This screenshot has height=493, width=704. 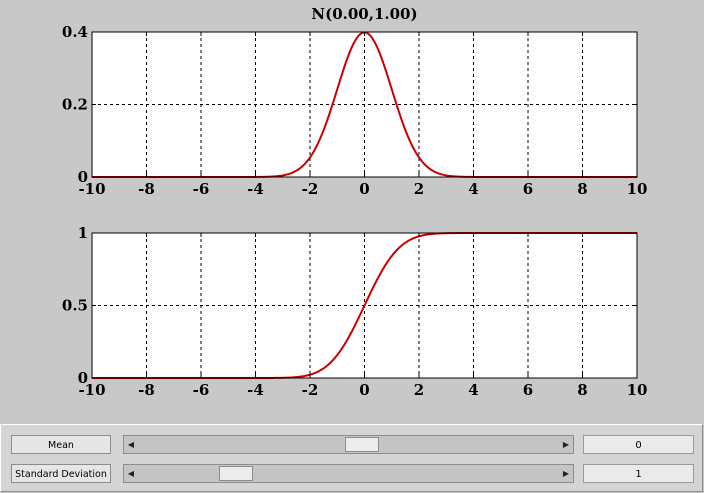 What do you see at coordinates (348, 473) in the screenshot?
I see `std-slider: ◀ ▶` at bounding box center [348, 473].